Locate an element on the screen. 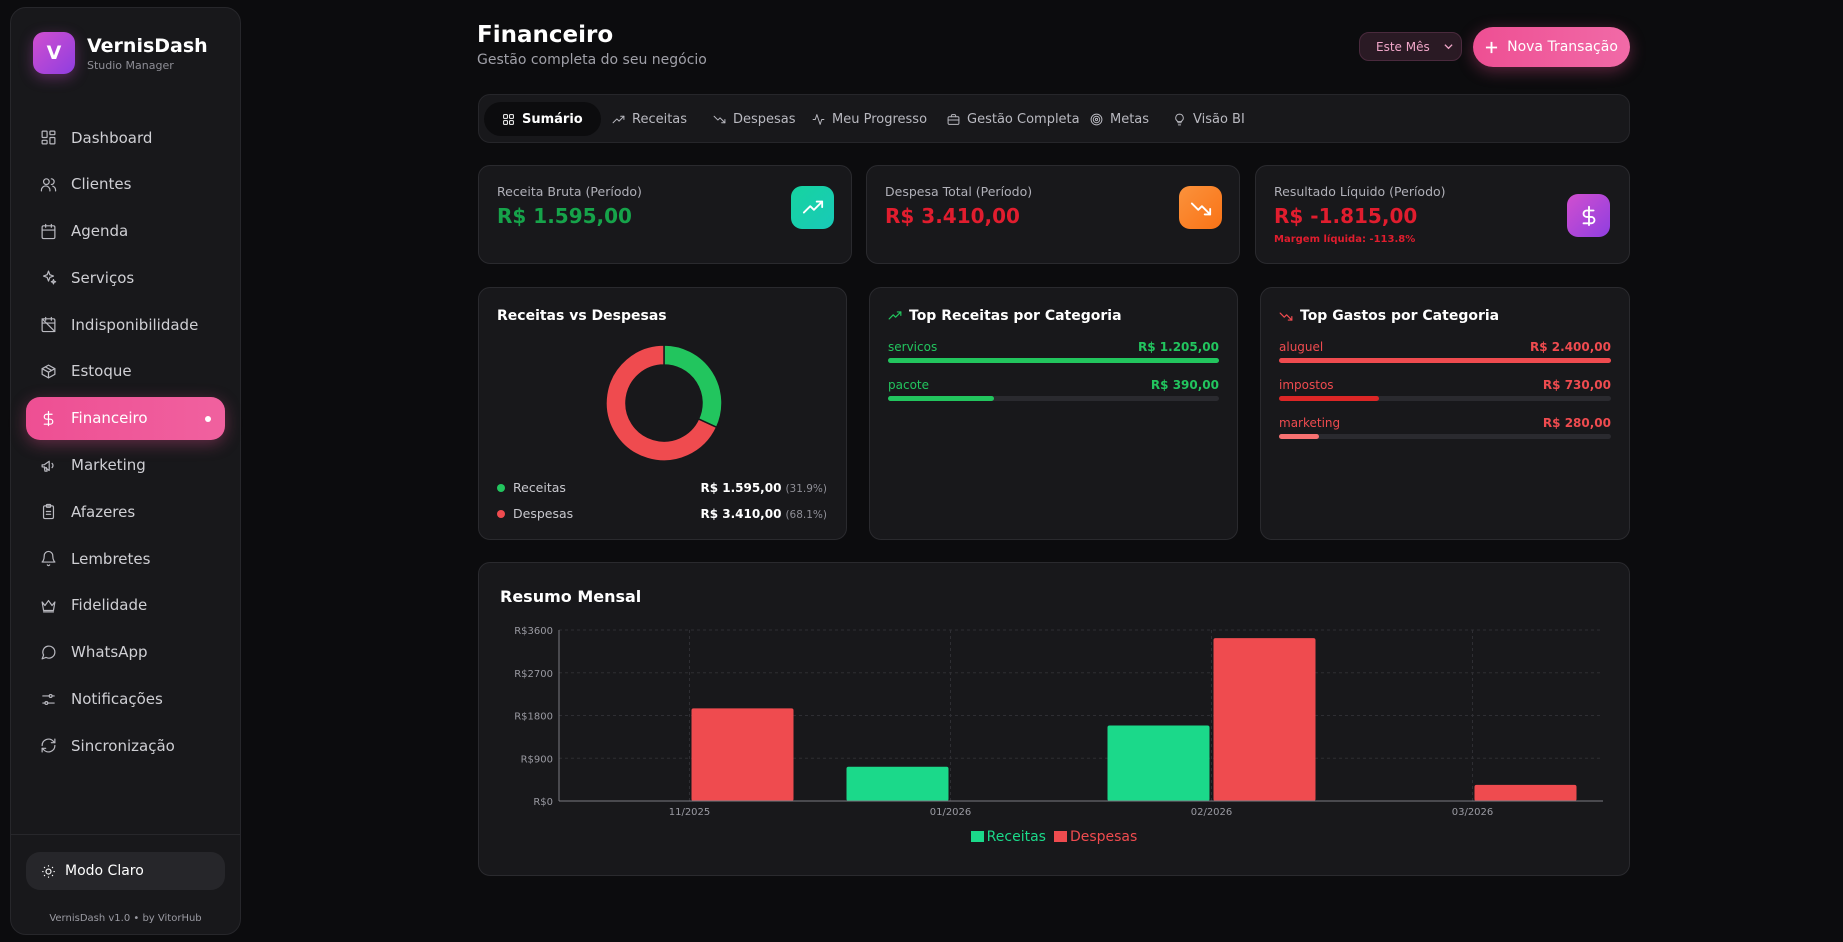  tab-receitas: Receitas is located at coordinates (649, 119).